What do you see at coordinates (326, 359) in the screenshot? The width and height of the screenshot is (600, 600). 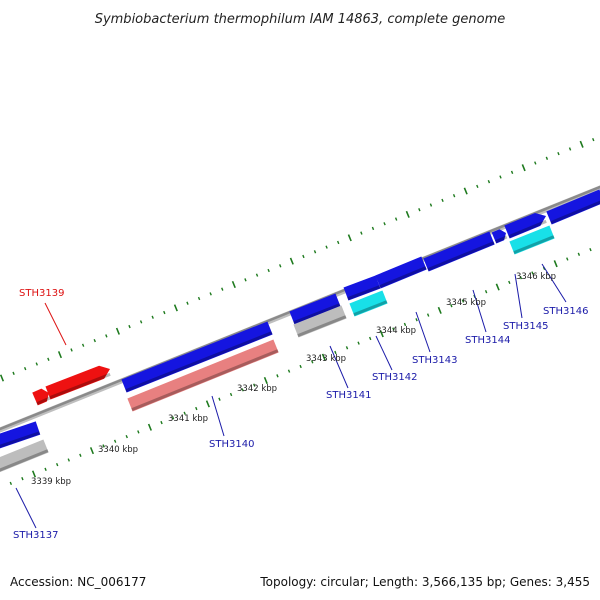 I see `kbp-label: 3343 kbp` at bounding box center [326, 359].